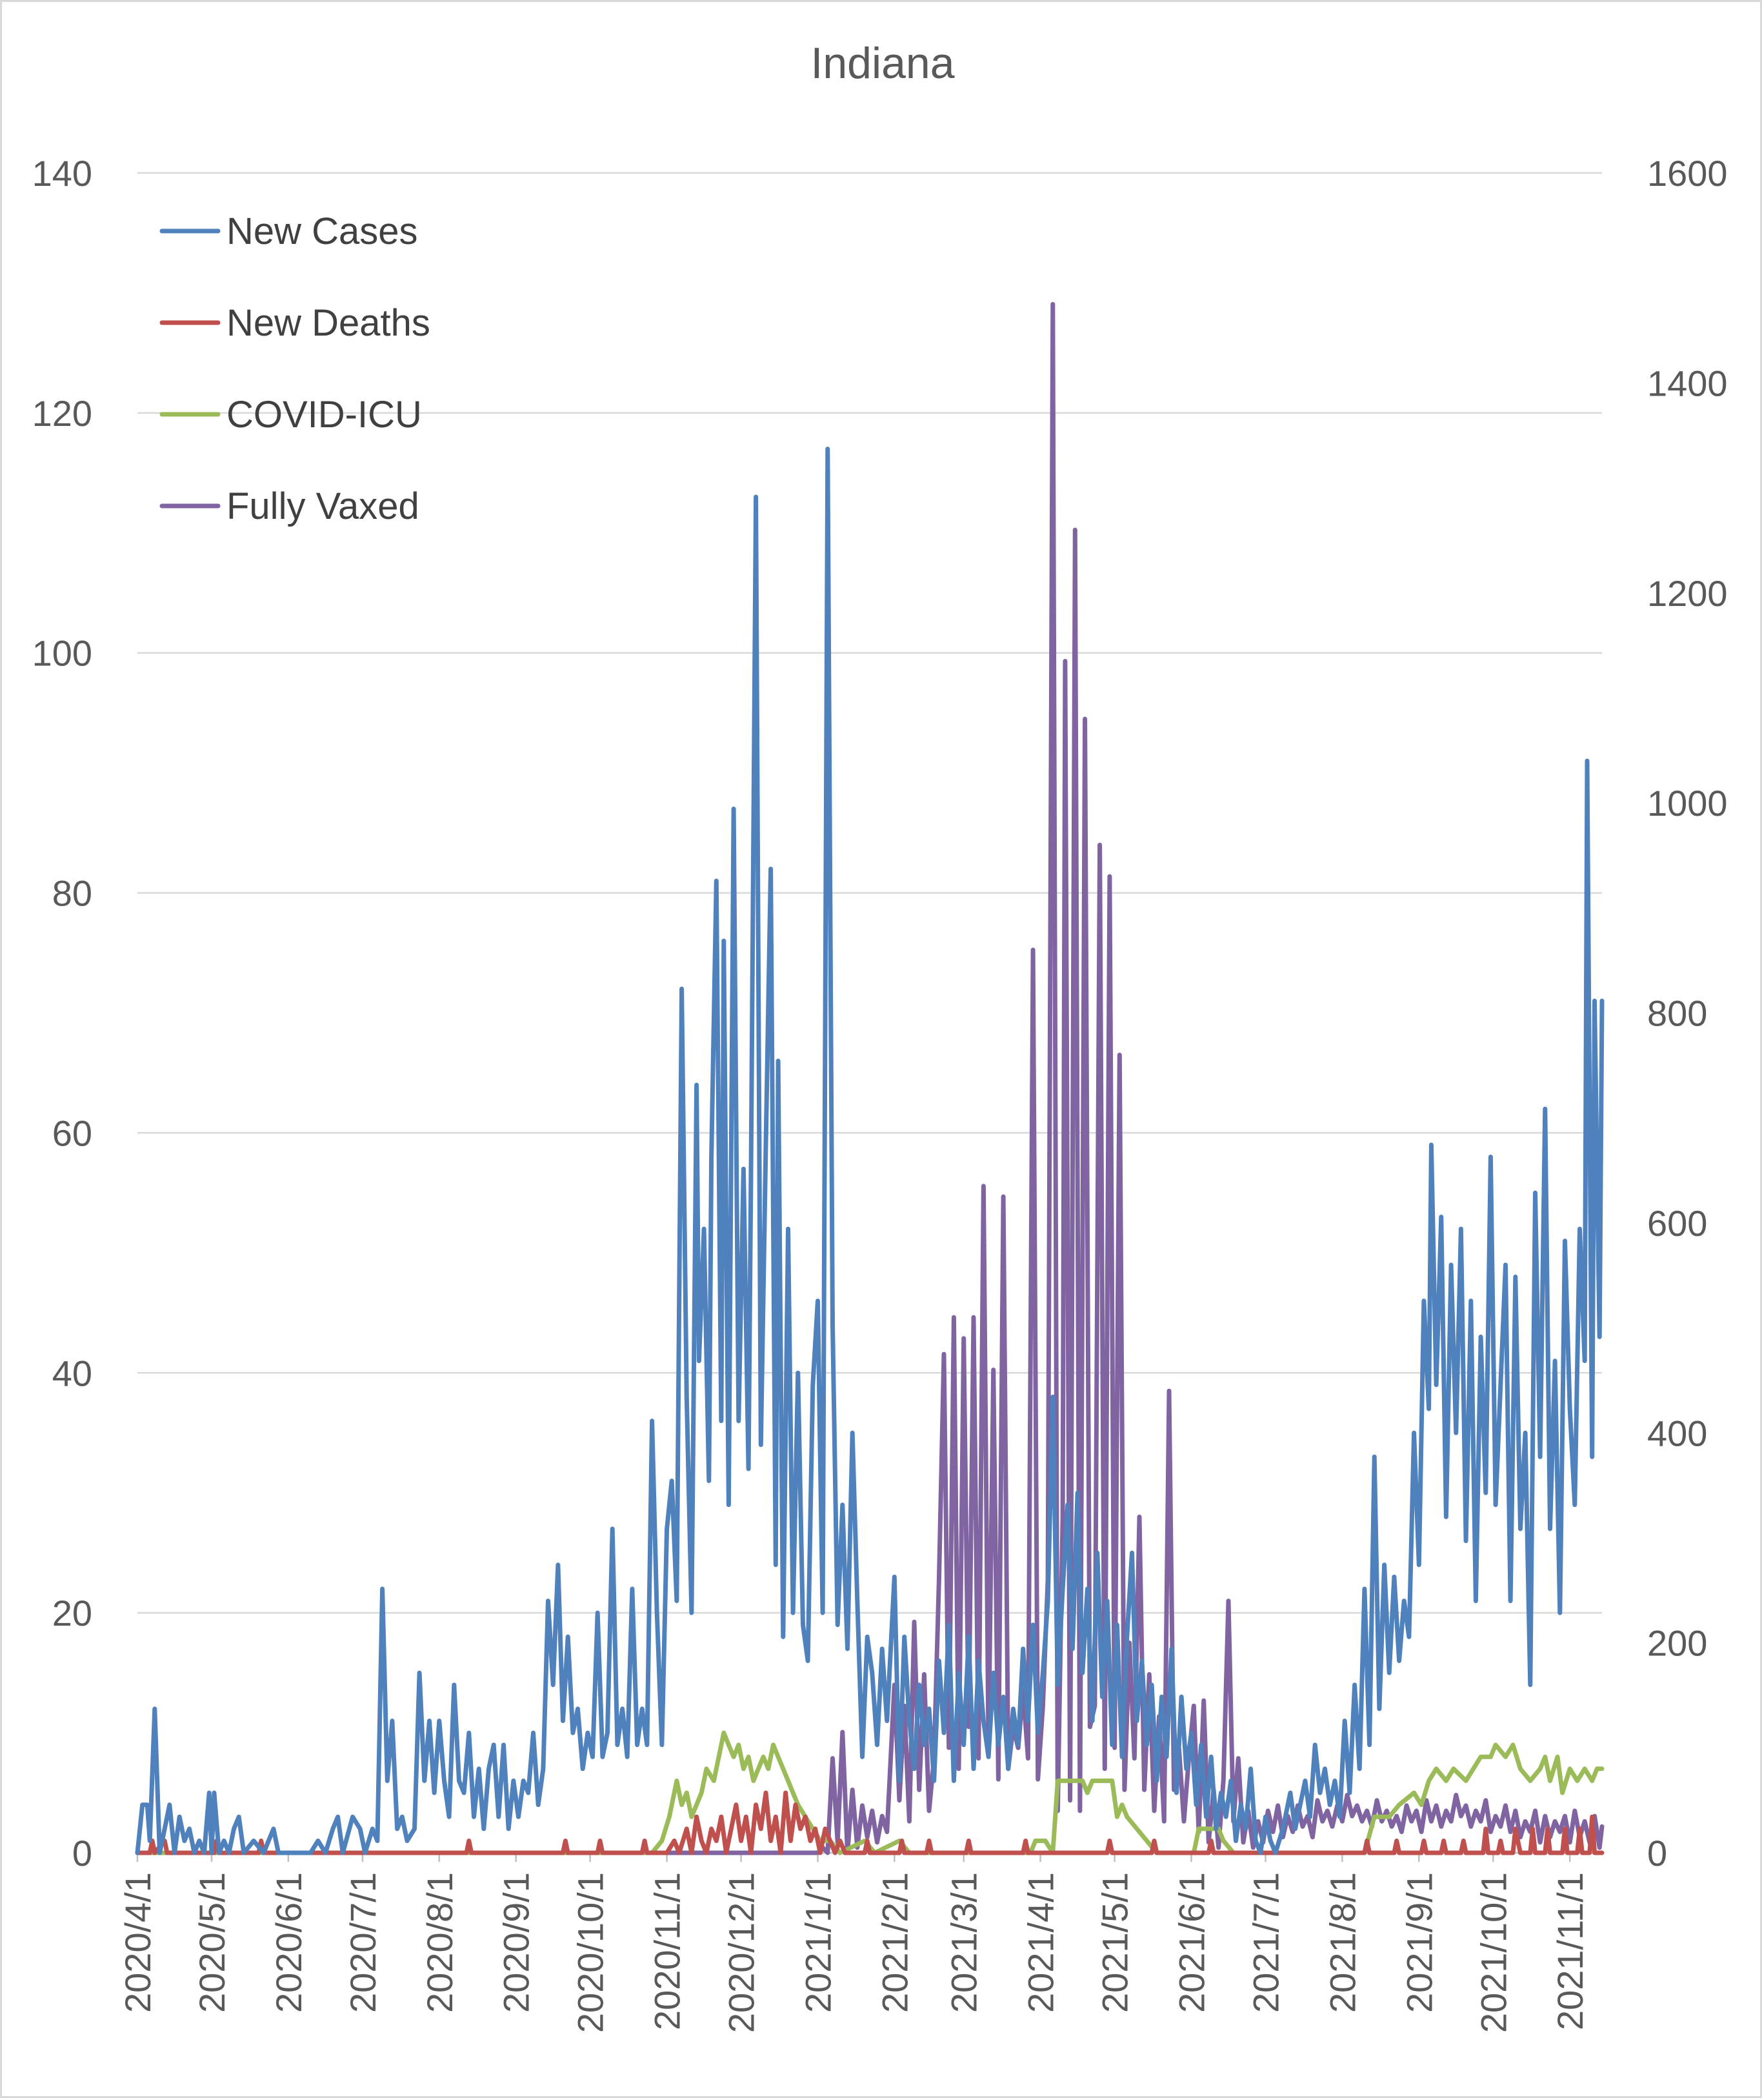  I want to click on x-tick-label: 2020/12/1, so click(742, 1952).